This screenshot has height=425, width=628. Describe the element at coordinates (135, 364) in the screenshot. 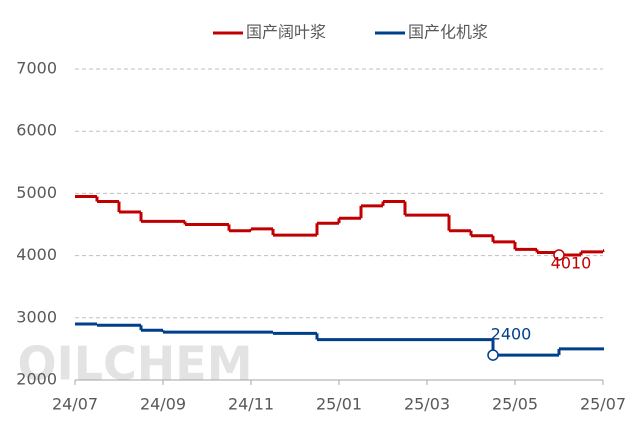

I see `watermark: OILCHEM` at that location.